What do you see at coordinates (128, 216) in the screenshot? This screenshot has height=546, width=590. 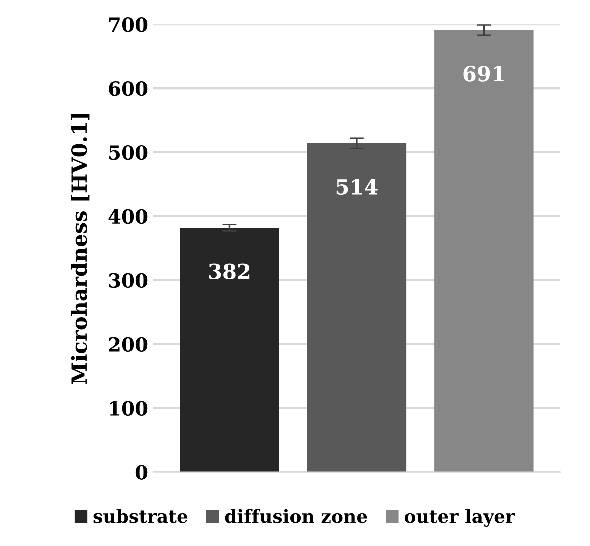 I see `y-tick-label: 400` at bounding box center [128, 216].